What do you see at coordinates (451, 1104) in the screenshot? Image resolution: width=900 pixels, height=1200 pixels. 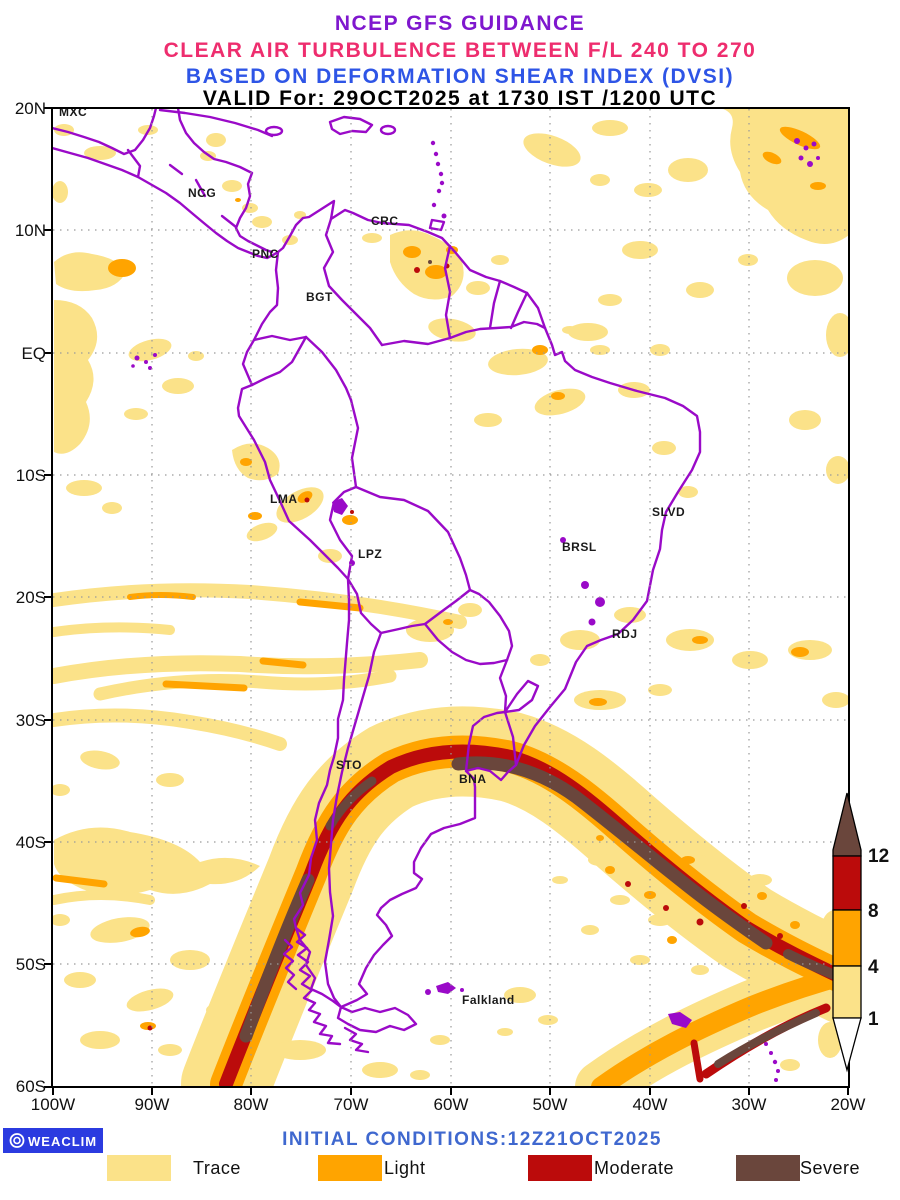 I see `x-tick-label: 60W` at bounding box center [451, 1104].